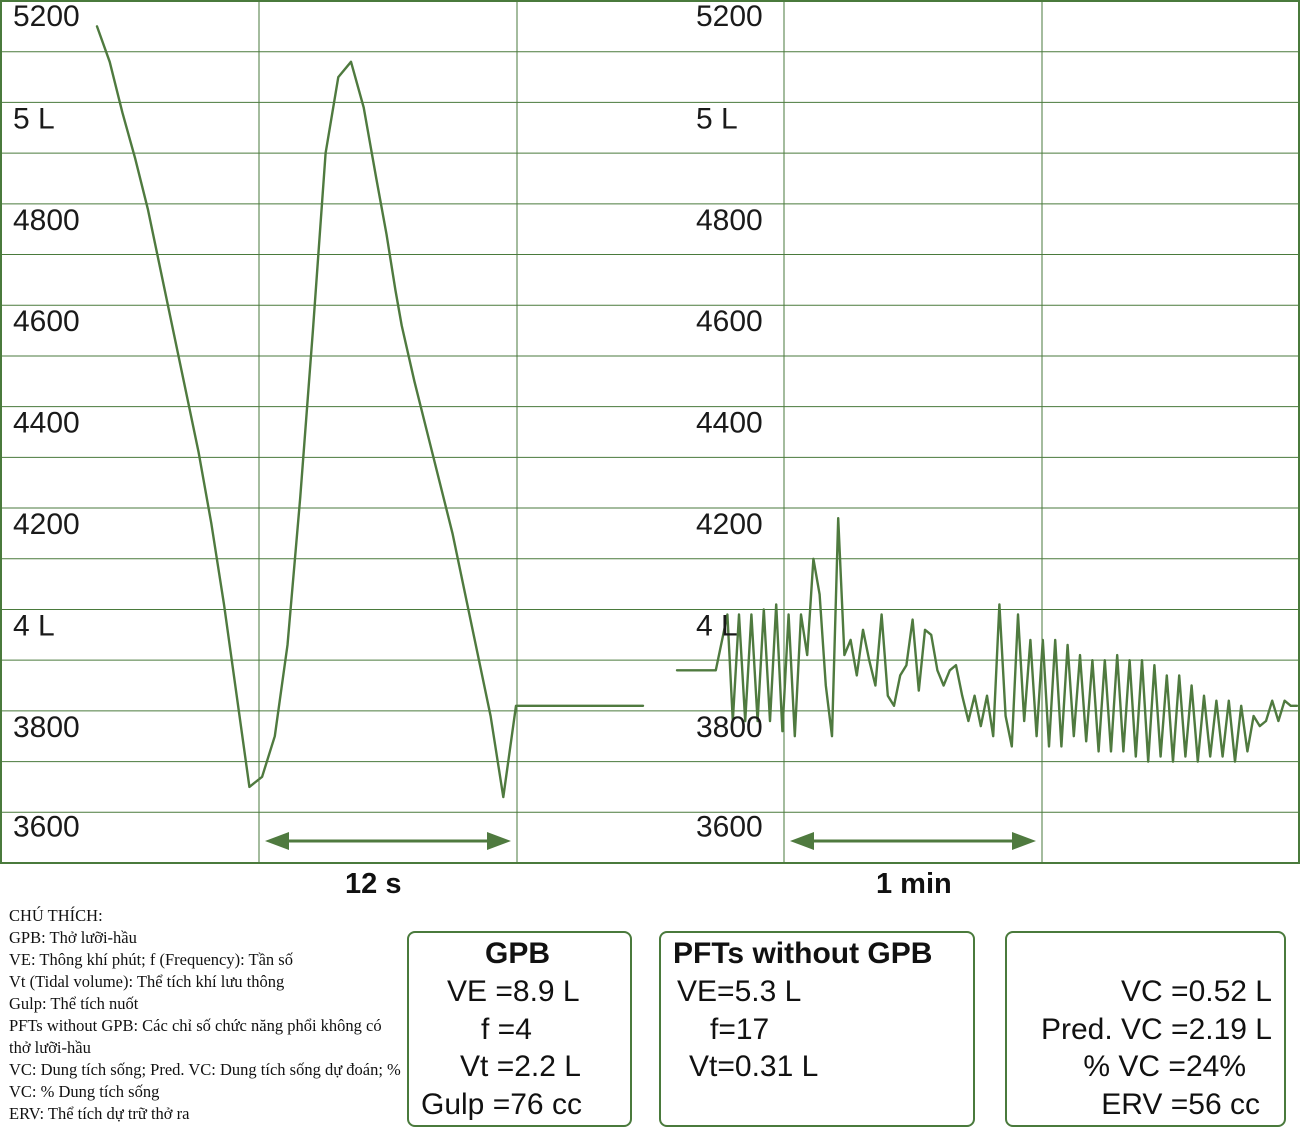 This screenshot has width=1301, height=1131. I want to click on gpb-ve-row: VE =8.9 L, so click(513, 991).